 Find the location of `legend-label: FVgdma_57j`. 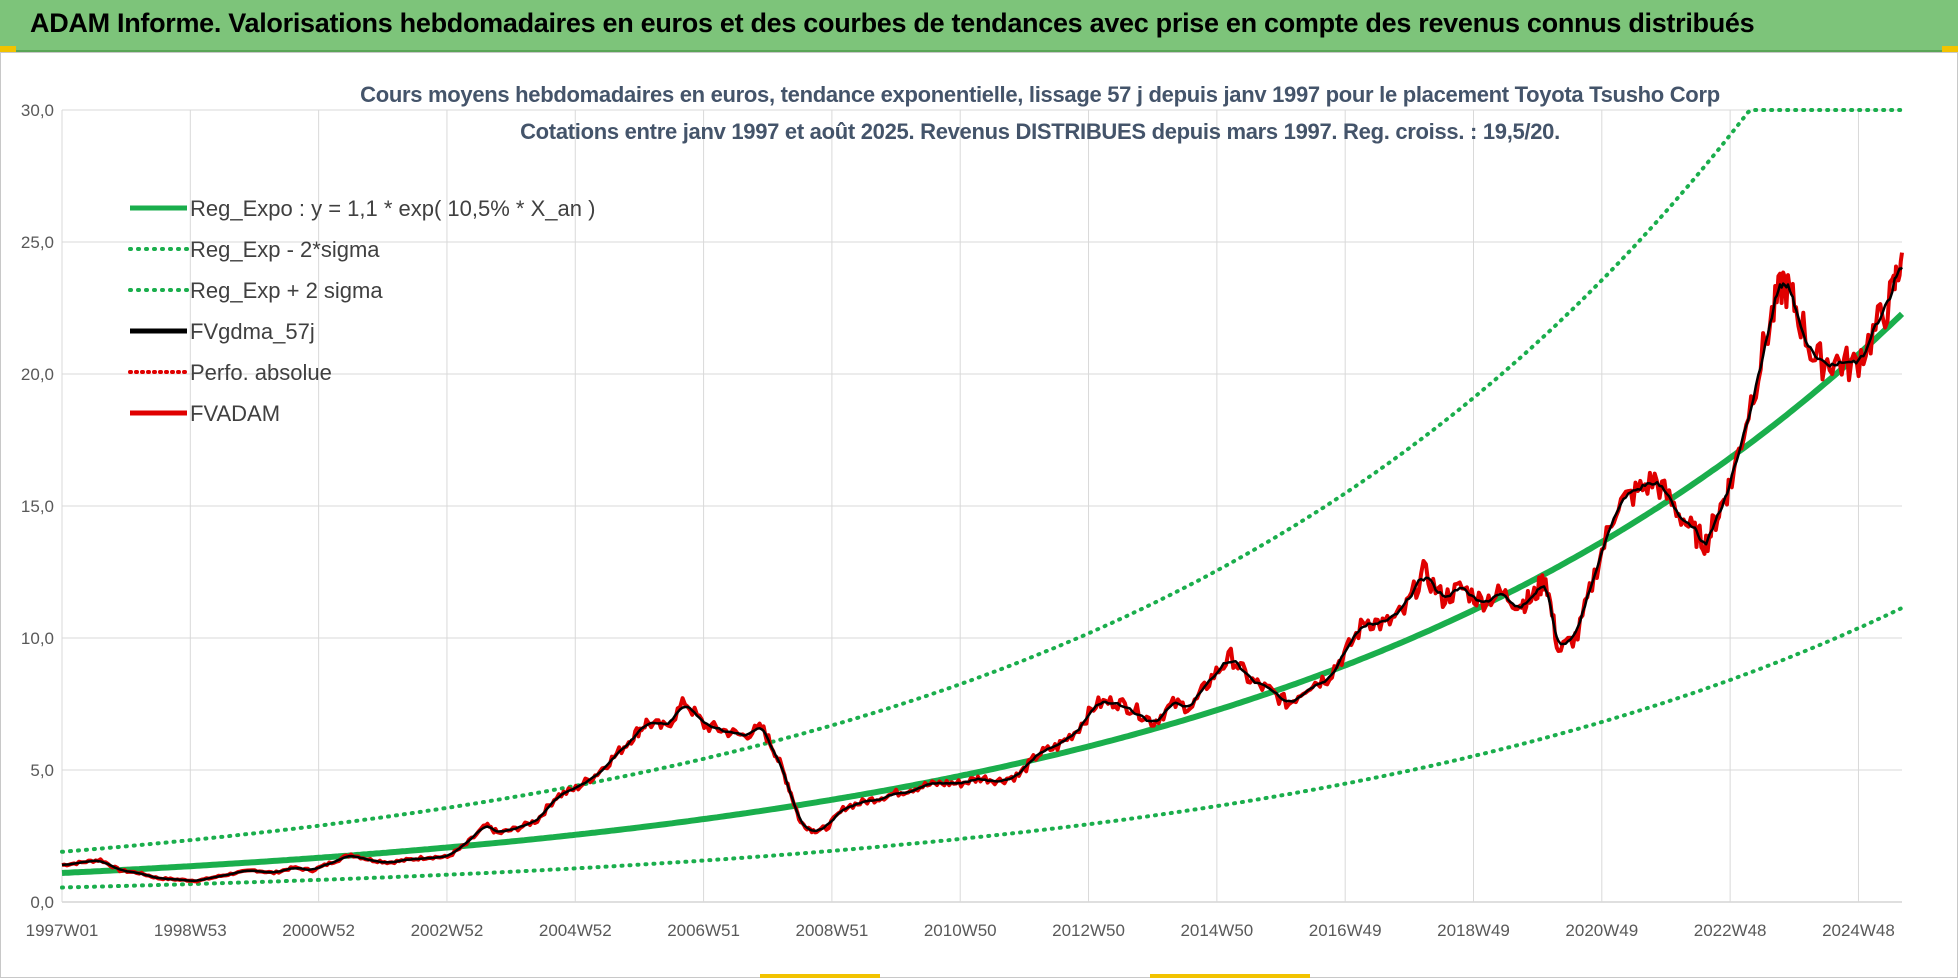

legend-label: FVgdma_57j is located at coordinates (252, 331).